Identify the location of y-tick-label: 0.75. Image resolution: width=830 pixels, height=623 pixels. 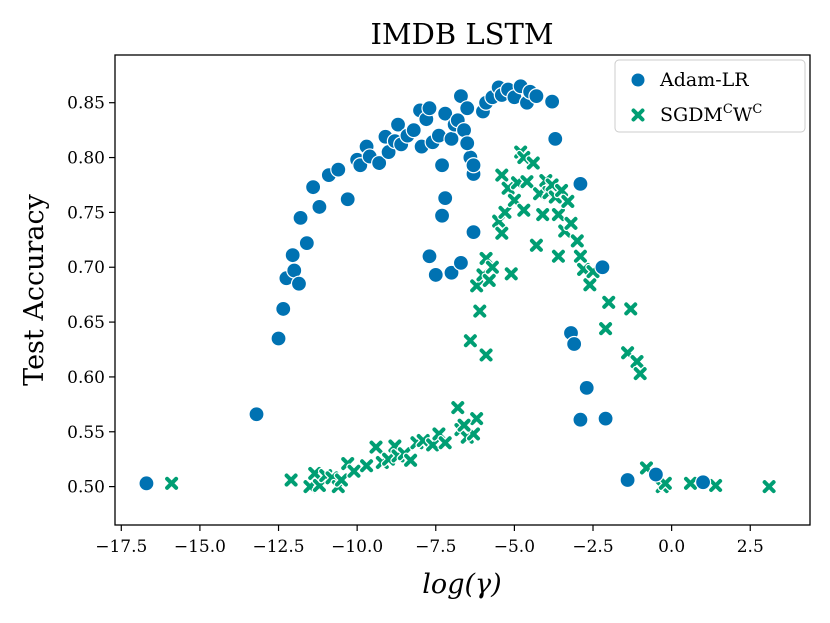
(86, 213).